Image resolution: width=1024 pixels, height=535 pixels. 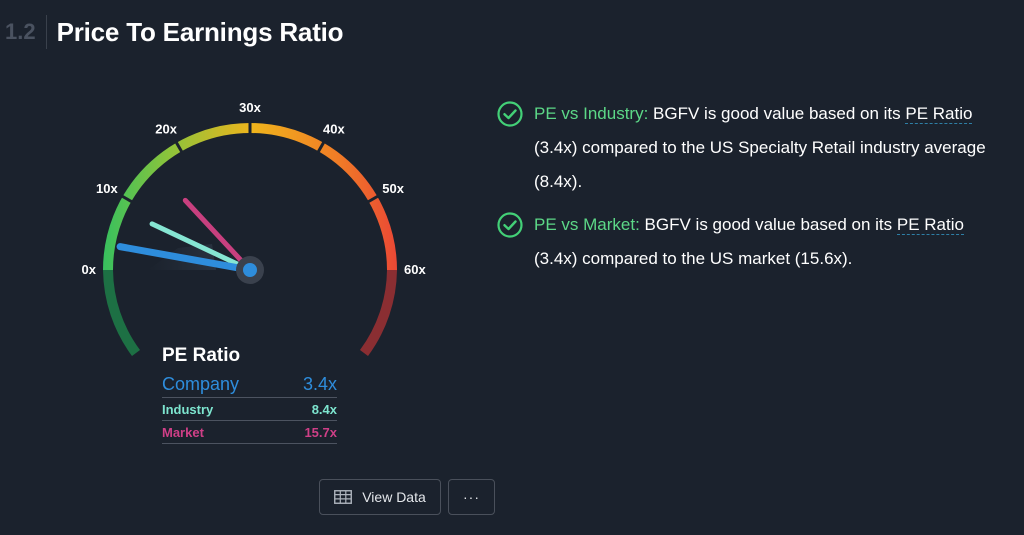 What do you see at coordinates (185, 258) in the screenshot?
I see `needle-company` at bounding box center [185, 258].